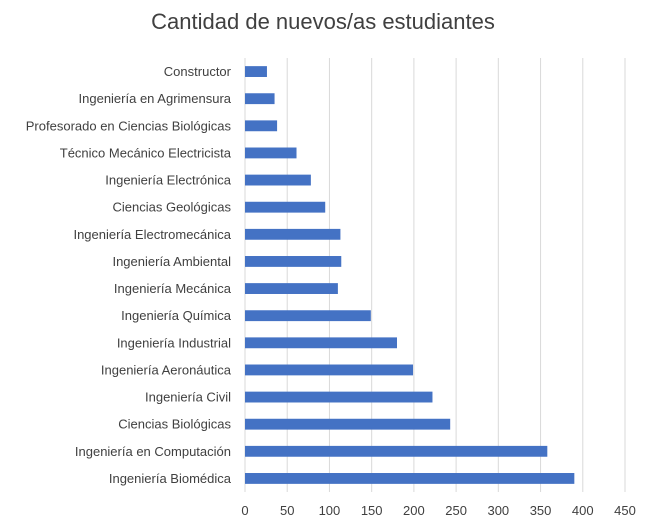 This screenshot has height=526, width=646. Describe the element at coordinates (129, 125) in the screenshot. I see `category-label: Profesorado en Ciencias Biológicas` at that location.